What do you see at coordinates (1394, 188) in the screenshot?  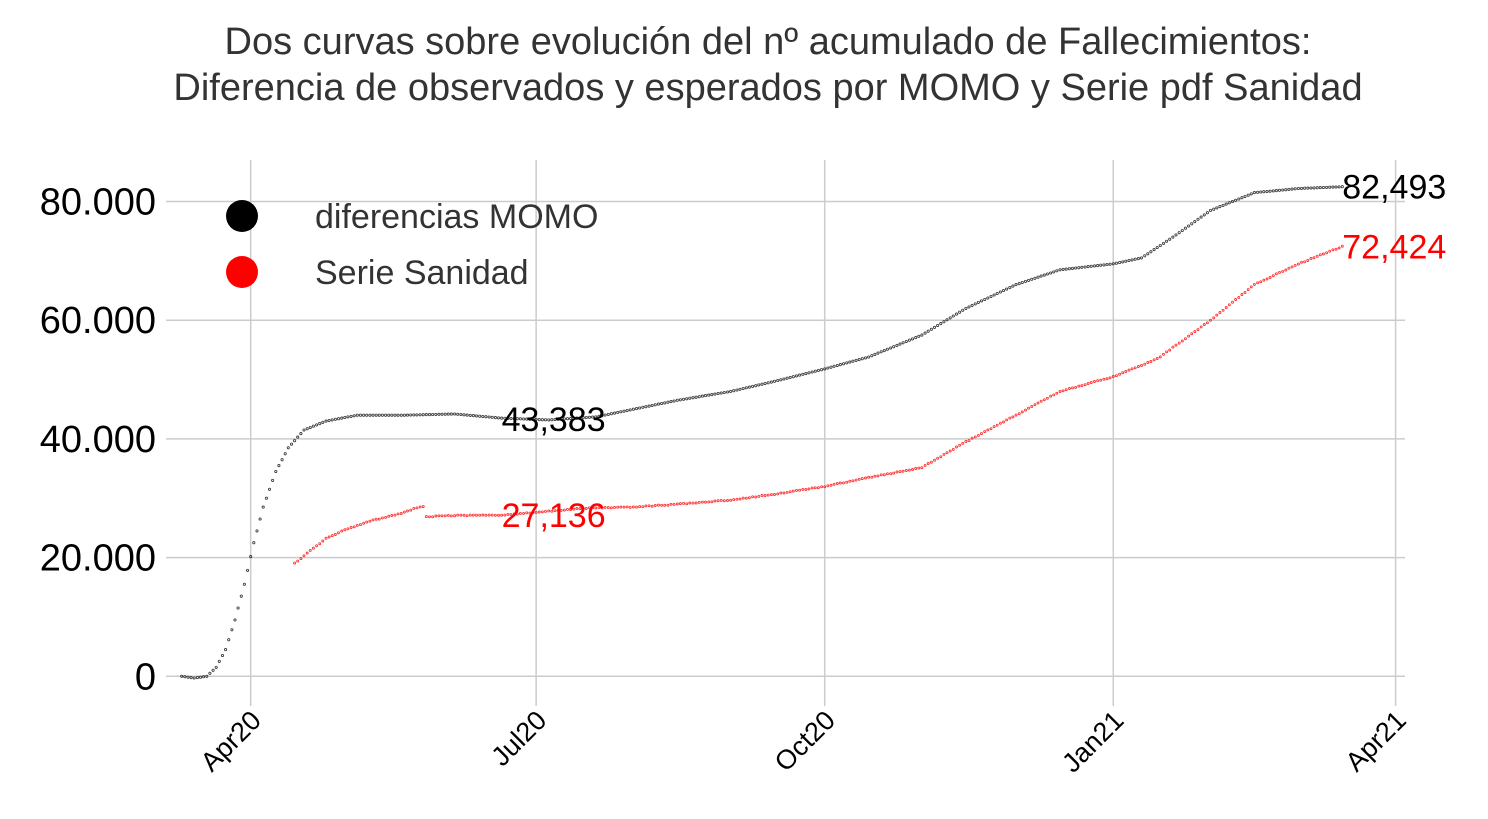 I see `data-label: 82,493` at bounding box center [1394, 188].